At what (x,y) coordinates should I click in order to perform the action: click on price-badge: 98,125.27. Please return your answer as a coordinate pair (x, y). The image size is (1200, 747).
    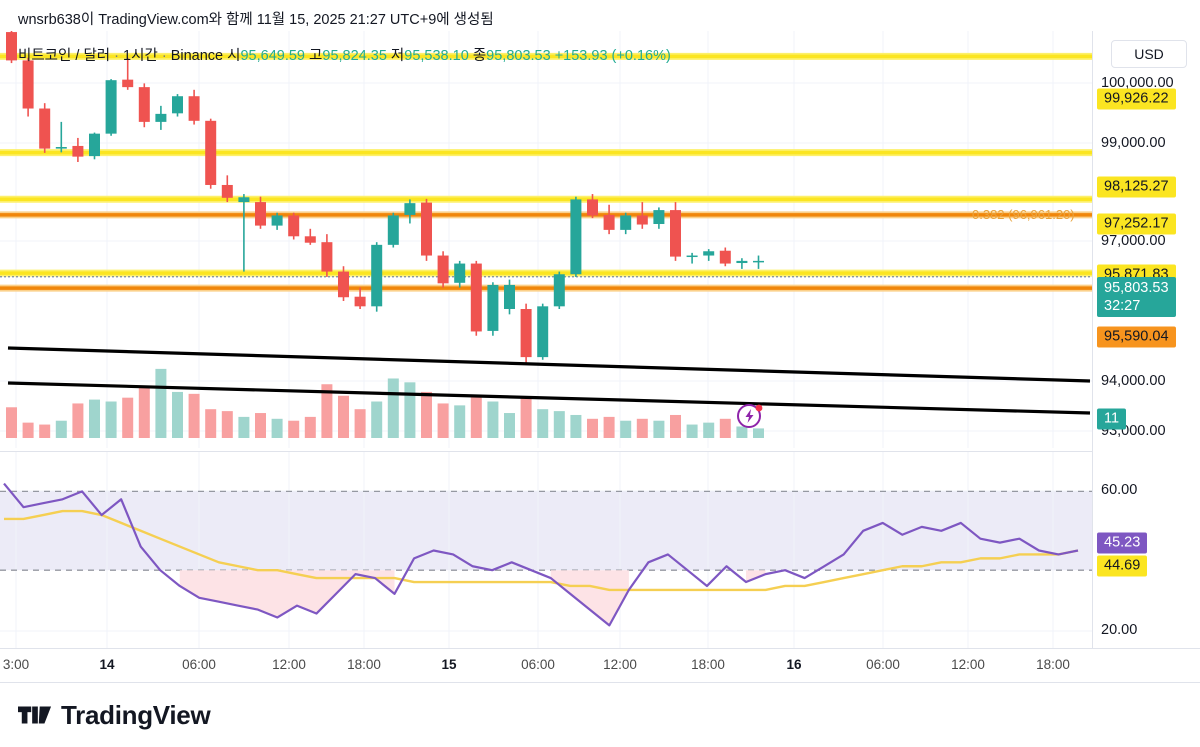
    Looking at the image, I should click on (1136, 187).